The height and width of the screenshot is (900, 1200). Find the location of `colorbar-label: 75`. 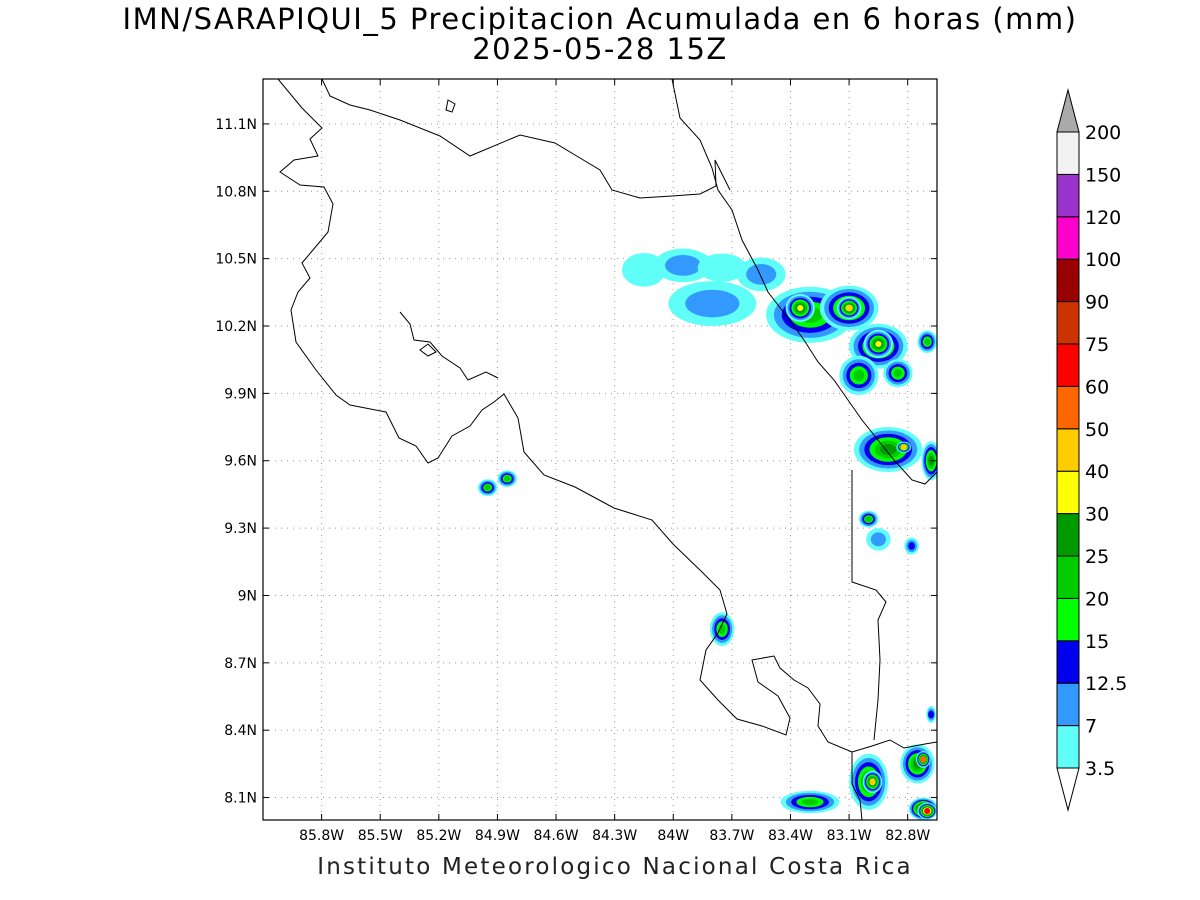

colorbar-label: 75 is located at coordinates (1097, 345).